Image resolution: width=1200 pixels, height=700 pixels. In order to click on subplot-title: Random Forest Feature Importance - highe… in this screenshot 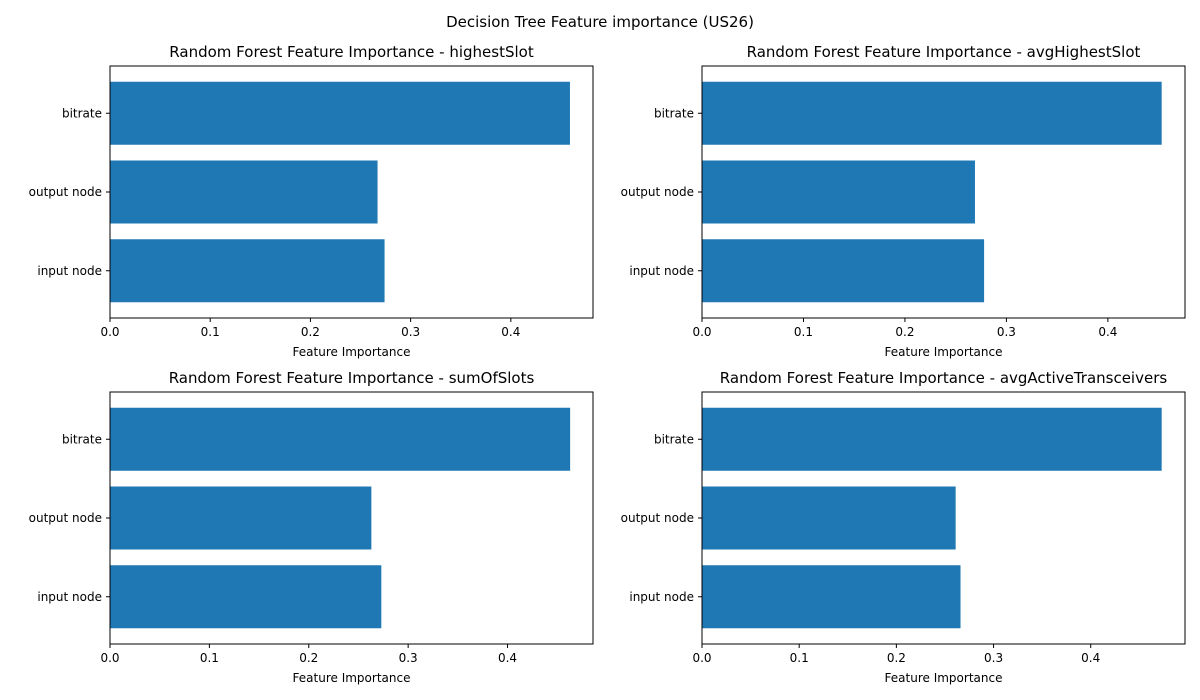, I will do `click(351, 52)`.